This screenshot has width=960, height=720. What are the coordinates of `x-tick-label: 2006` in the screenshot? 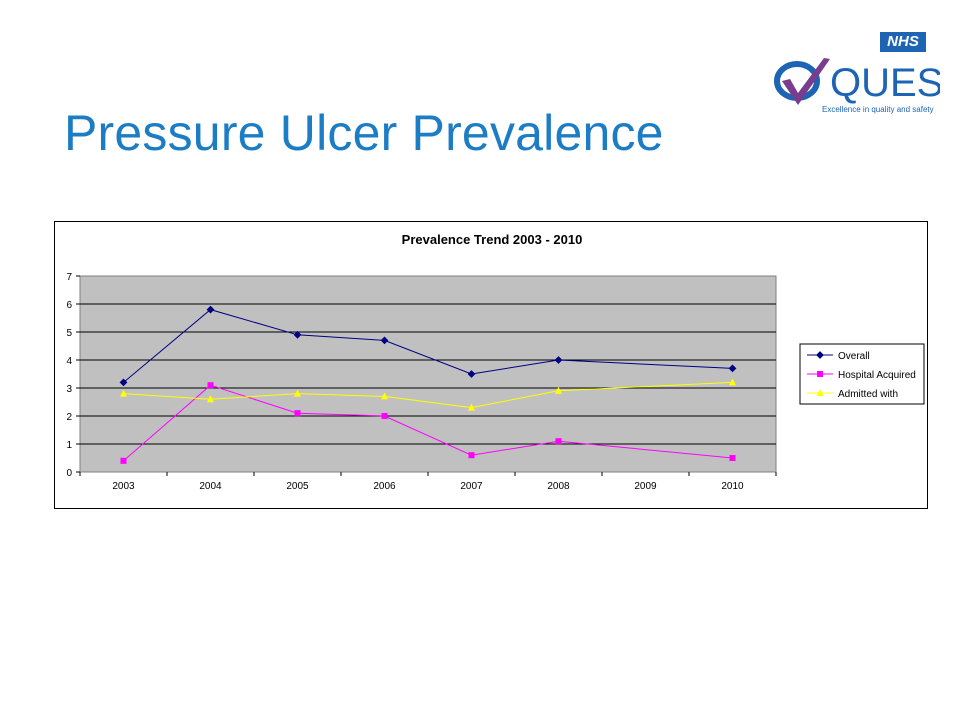 It's located at (384, 486).